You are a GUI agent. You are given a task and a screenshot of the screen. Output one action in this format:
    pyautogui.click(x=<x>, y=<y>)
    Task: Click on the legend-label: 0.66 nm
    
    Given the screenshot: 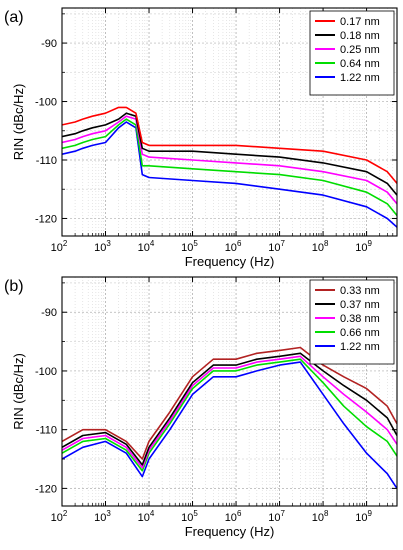 What is the action you would take?
    pyautogui.click(x=360, y=333)
    